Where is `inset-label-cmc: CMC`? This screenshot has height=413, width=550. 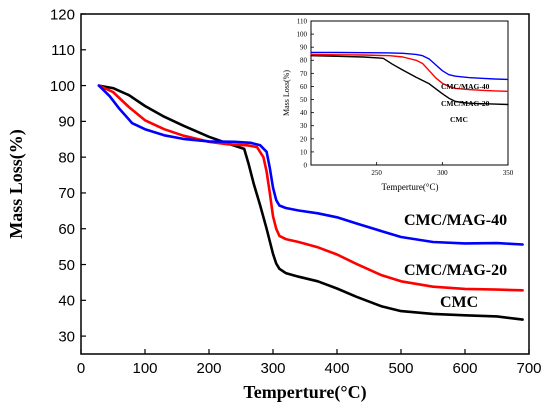 inset-label-cmc: CMC is located at coordinates (459, 119).